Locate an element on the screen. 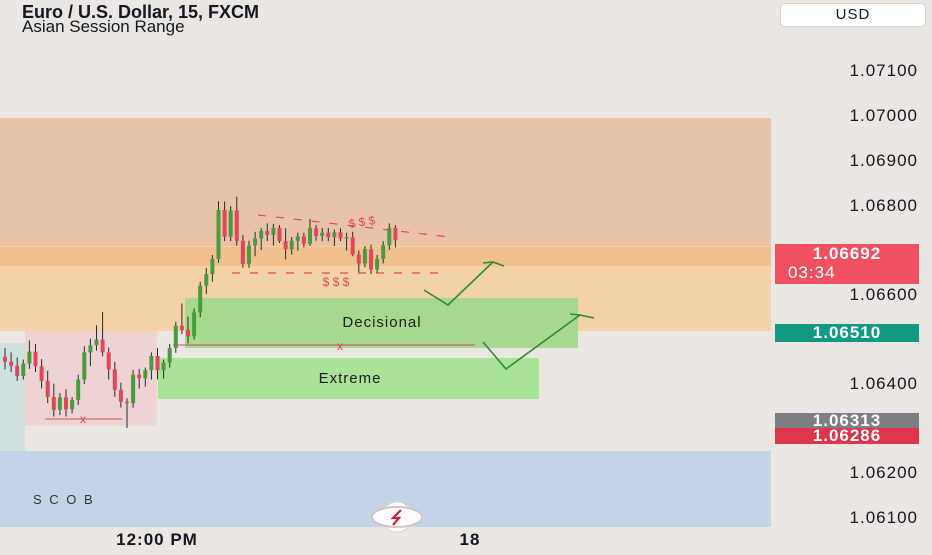 The height and width of the screenshot is (555, 932). current-price-value: 1.06692 is located at coordinates (847, 253).